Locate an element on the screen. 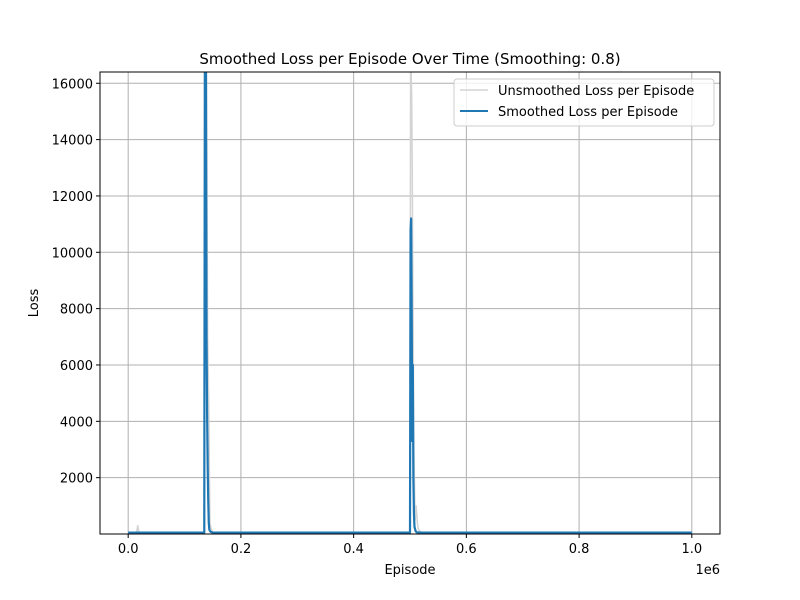 This screenshot has width=800, height=600. legend-label-smoothed: Smoothed Loss per Episode is located at coordinates (588, 112).